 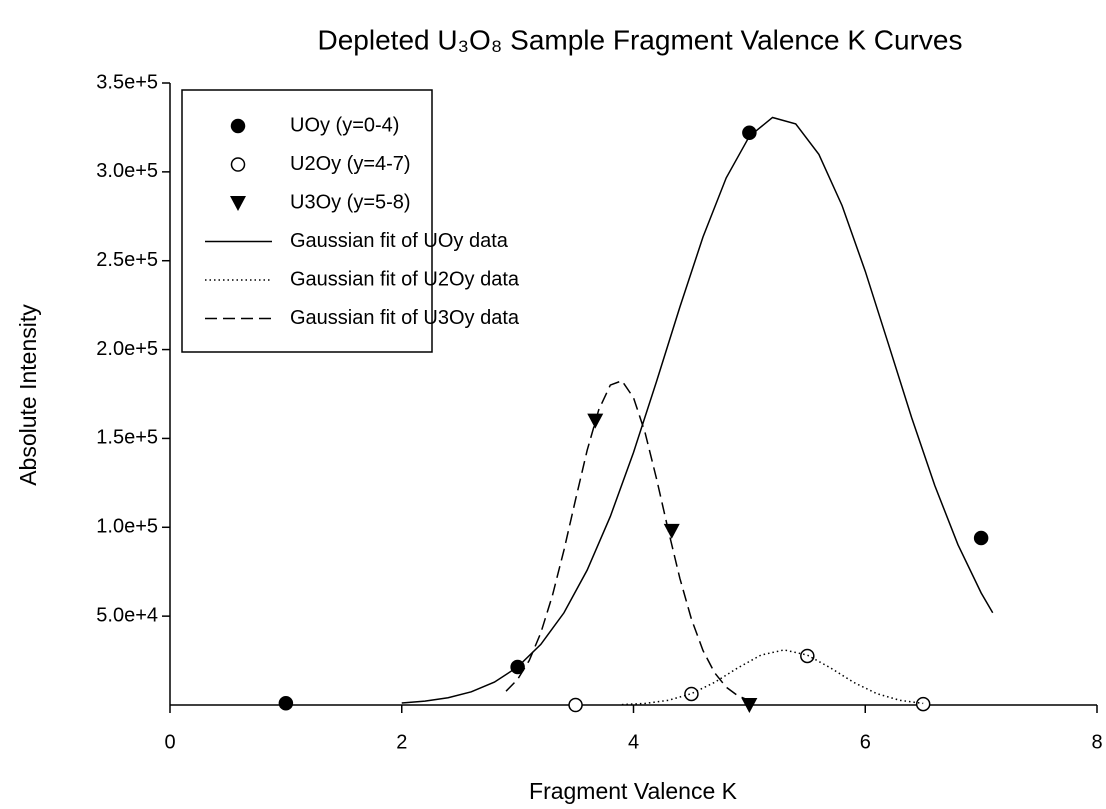 I want to click on x-tick-label: 4, so click(x=633, y=742).